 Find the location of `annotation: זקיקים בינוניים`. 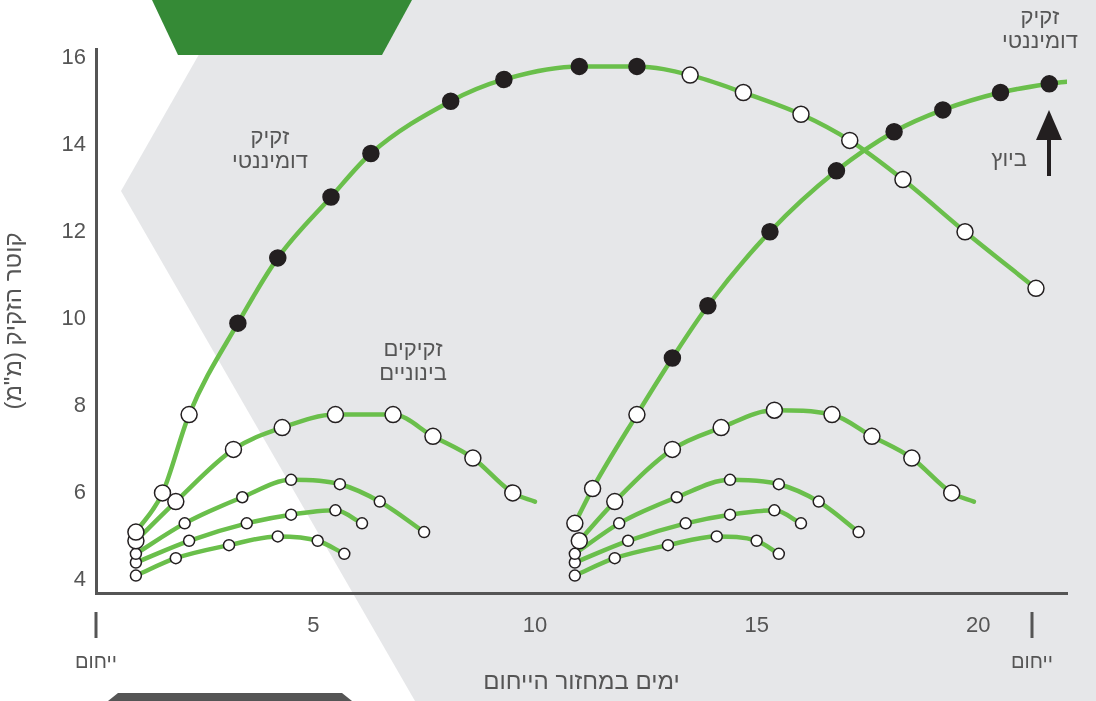

annotation: זקיקים בינוניים is located at coordinates (413, 361).